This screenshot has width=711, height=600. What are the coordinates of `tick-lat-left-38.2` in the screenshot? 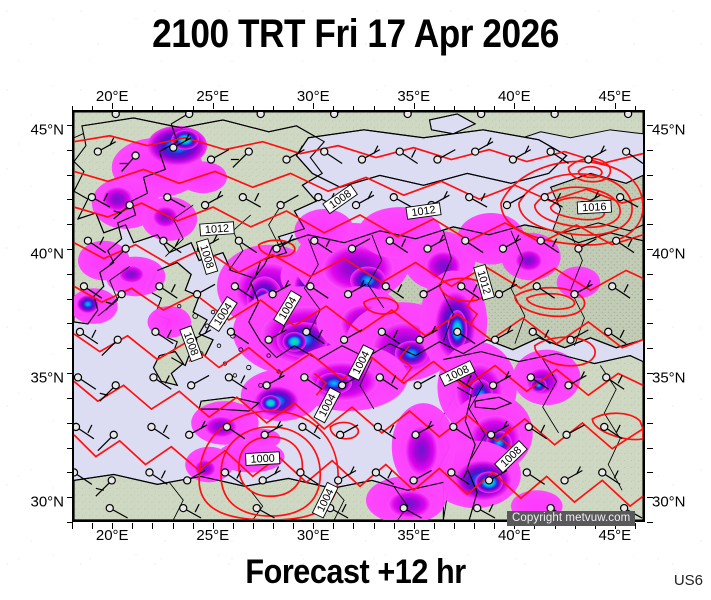 It's located at (70, 299).